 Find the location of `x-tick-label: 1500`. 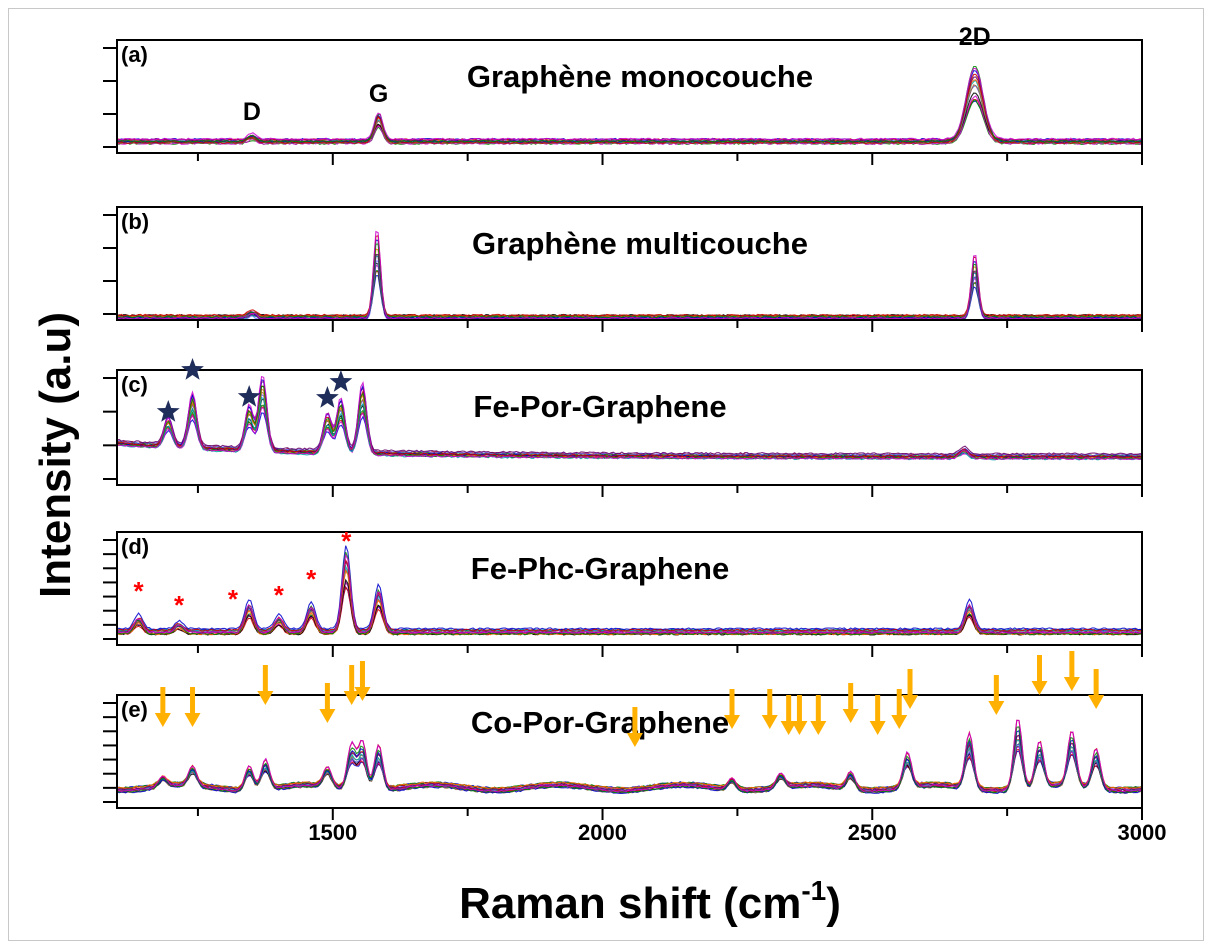

x-tick-label: 1500 is located at coordinates (332, 832).